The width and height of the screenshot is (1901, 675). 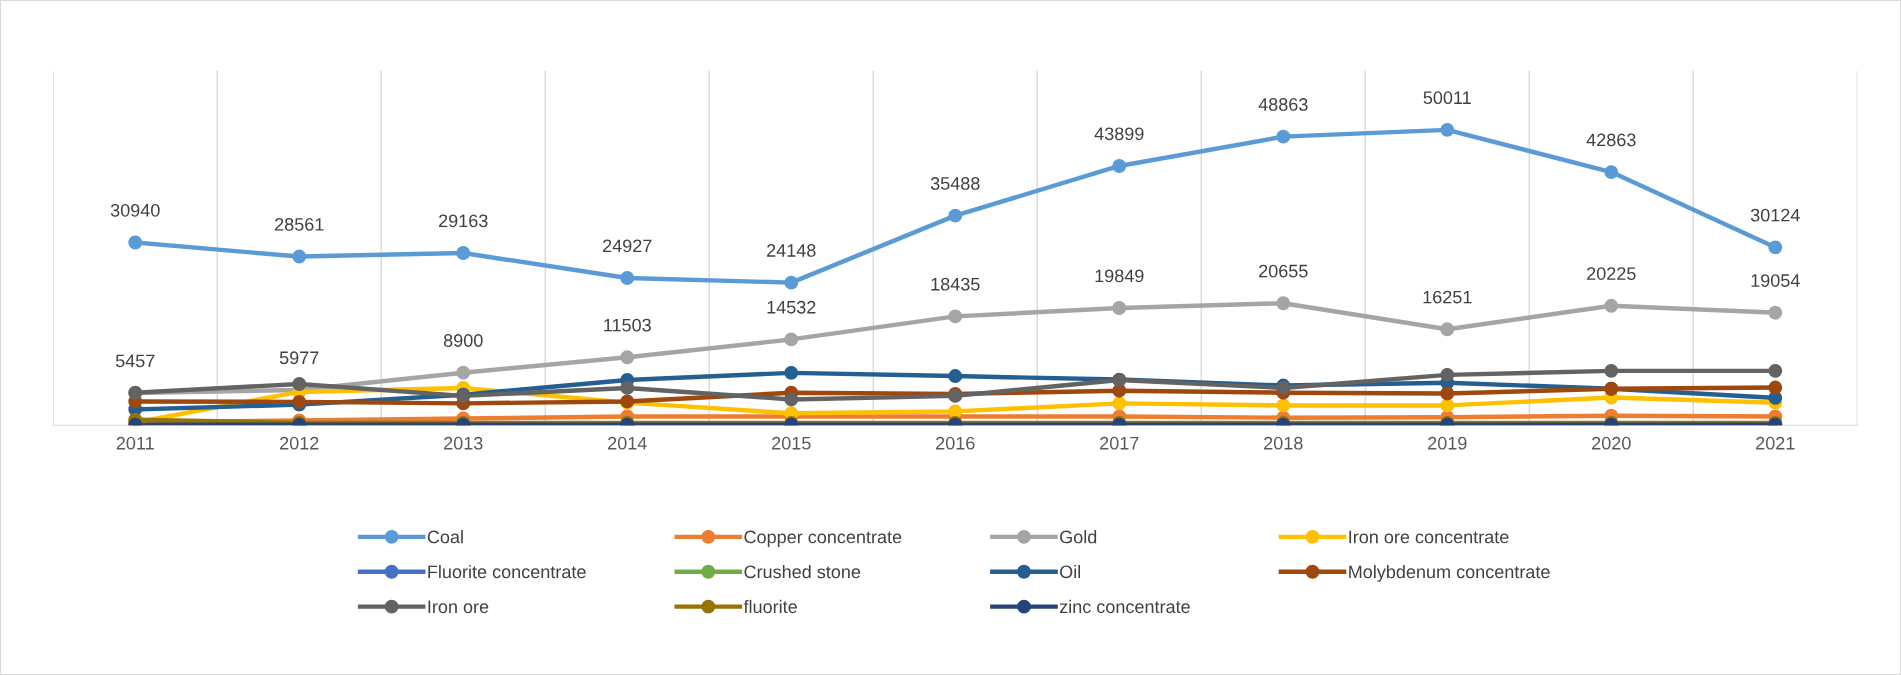 I want to click on data-label: 24148, so click(x=791, y=250).